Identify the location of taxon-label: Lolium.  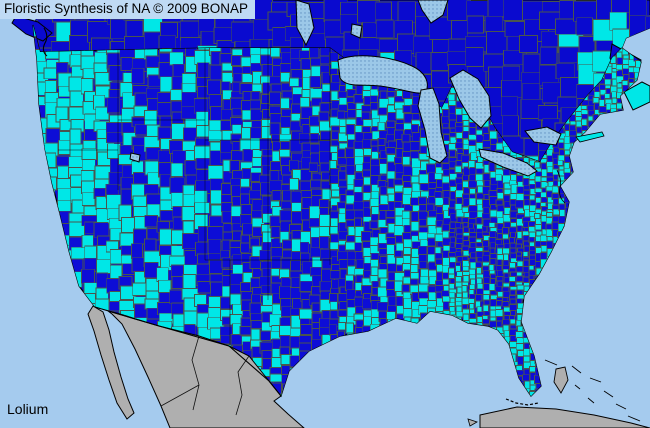
(28, 409).